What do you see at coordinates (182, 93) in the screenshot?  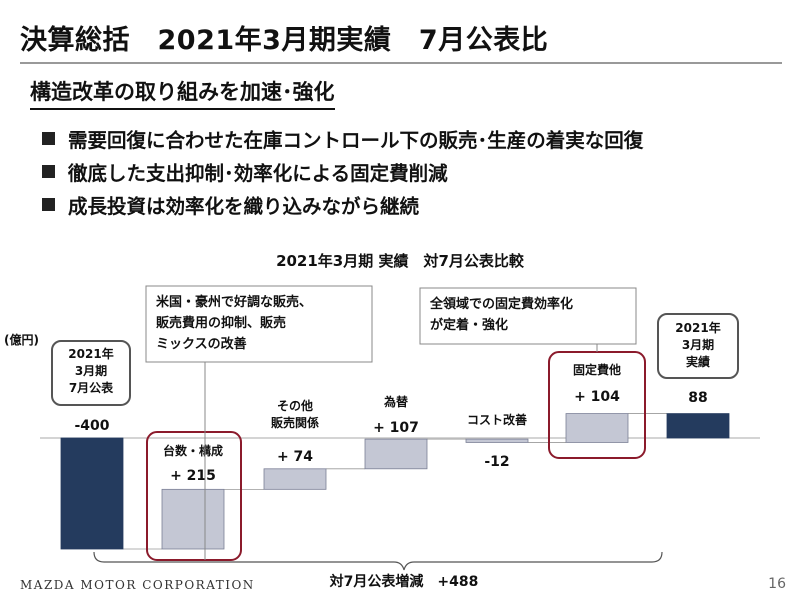 I see `section-subtitle: 構造改革の取り組みを加速･強化` at bounding box center [182, 93].